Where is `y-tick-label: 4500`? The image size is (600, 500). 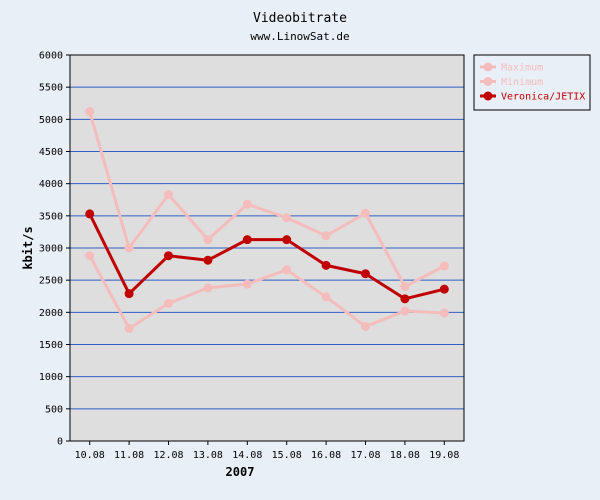
y-tick-label: 4500 is located at coordinates (51, 152).